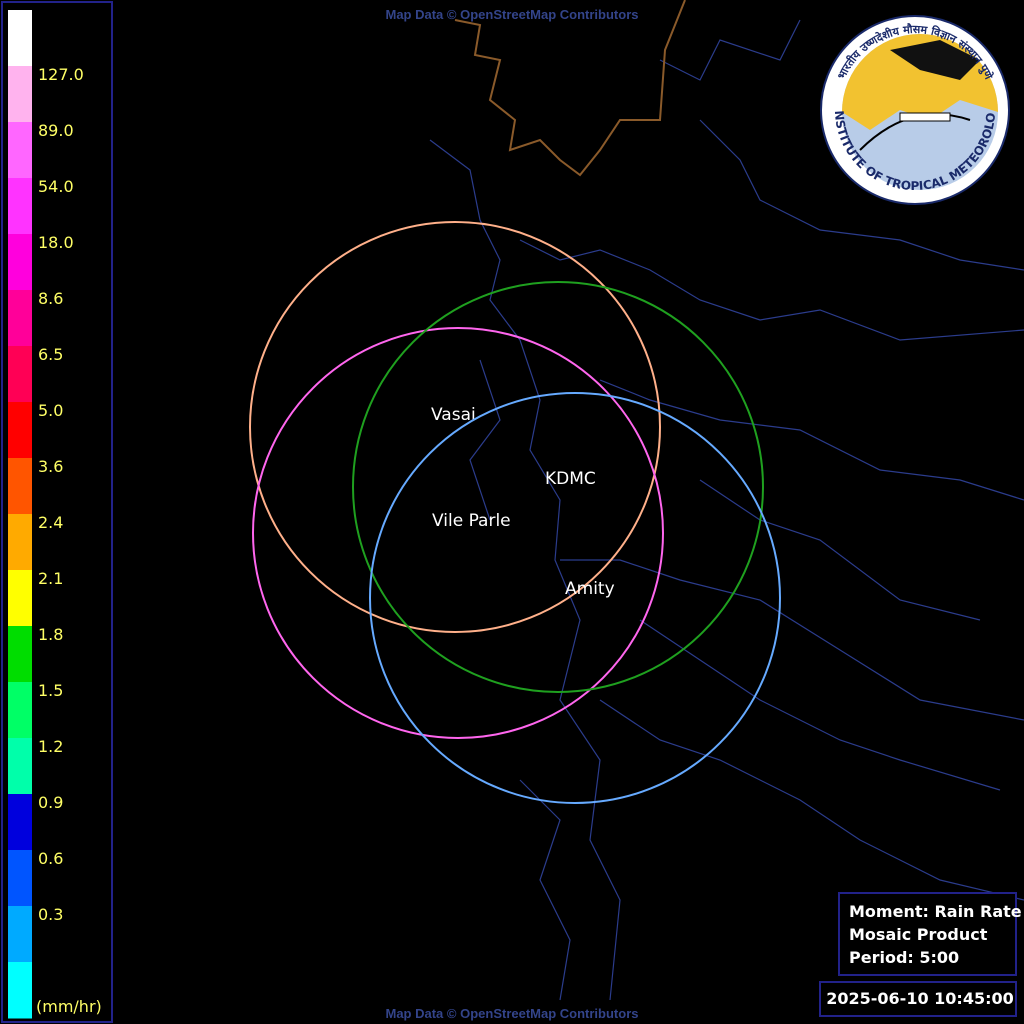  What do you see at coordinates (50, 802) in the screenshot?
I see `legend-label: 0.9` at bounding box center [50, 802].